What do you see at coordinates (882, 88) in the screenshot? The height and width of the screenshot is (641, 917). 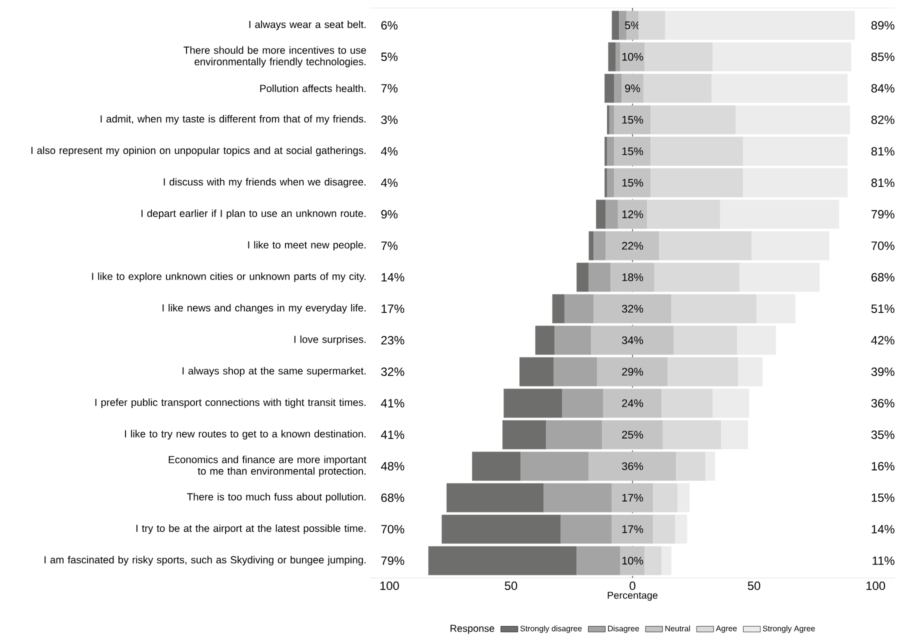 I see `annotation: 84%` at bounding box center [882, 88].